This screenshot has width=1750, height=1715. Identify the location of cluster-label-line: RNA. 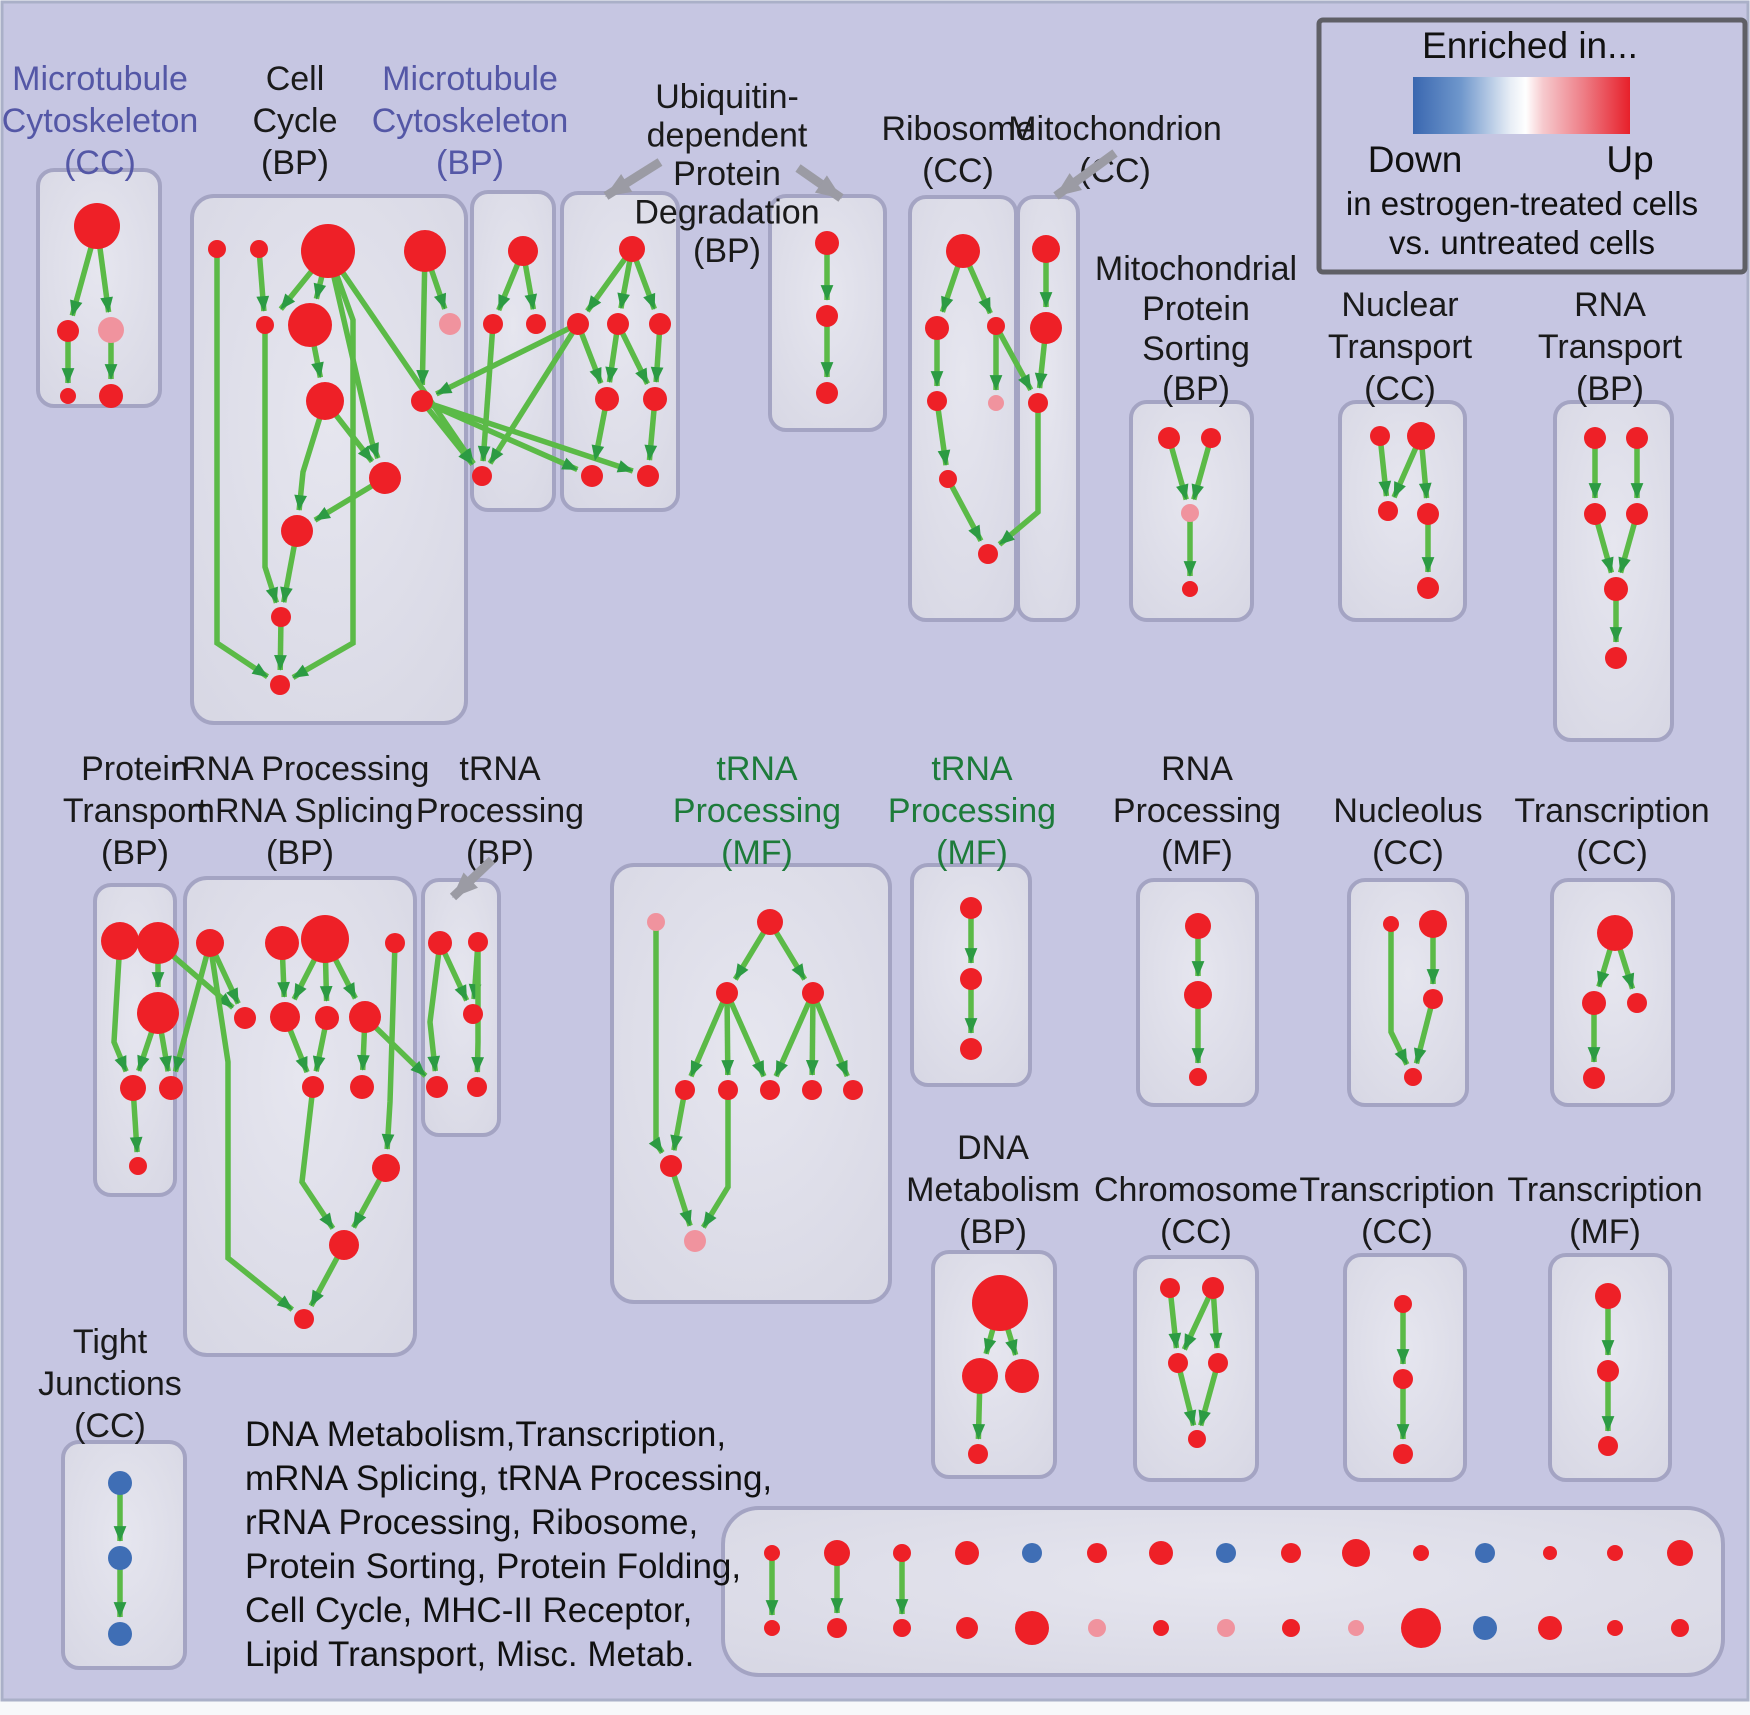
(1197, 769).